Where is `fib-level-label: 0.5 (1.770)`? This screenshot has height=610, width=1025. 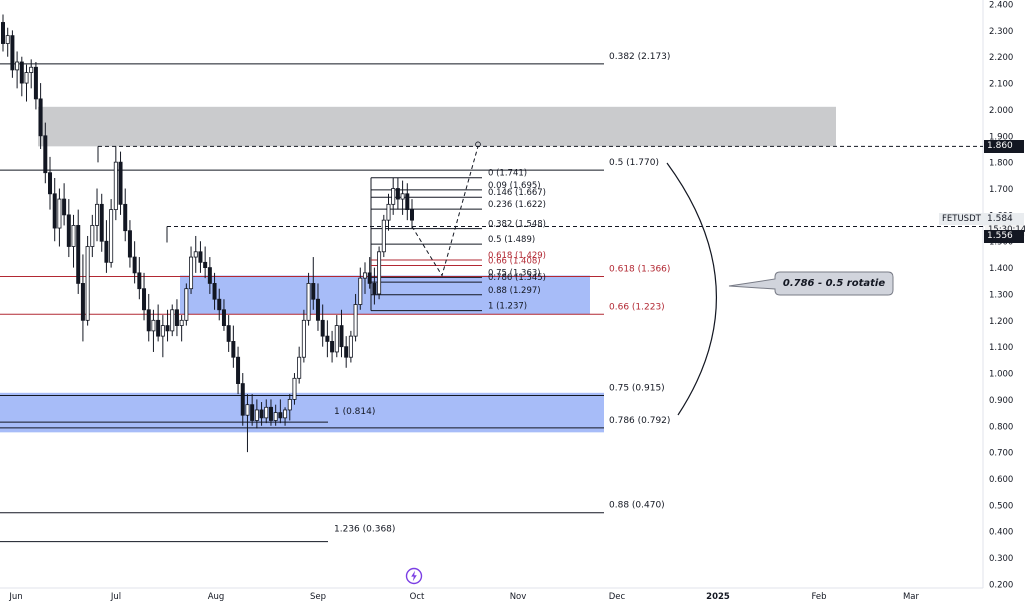 fib-level-label: 0.5 (1.770) is located at coordinates (634, 163).